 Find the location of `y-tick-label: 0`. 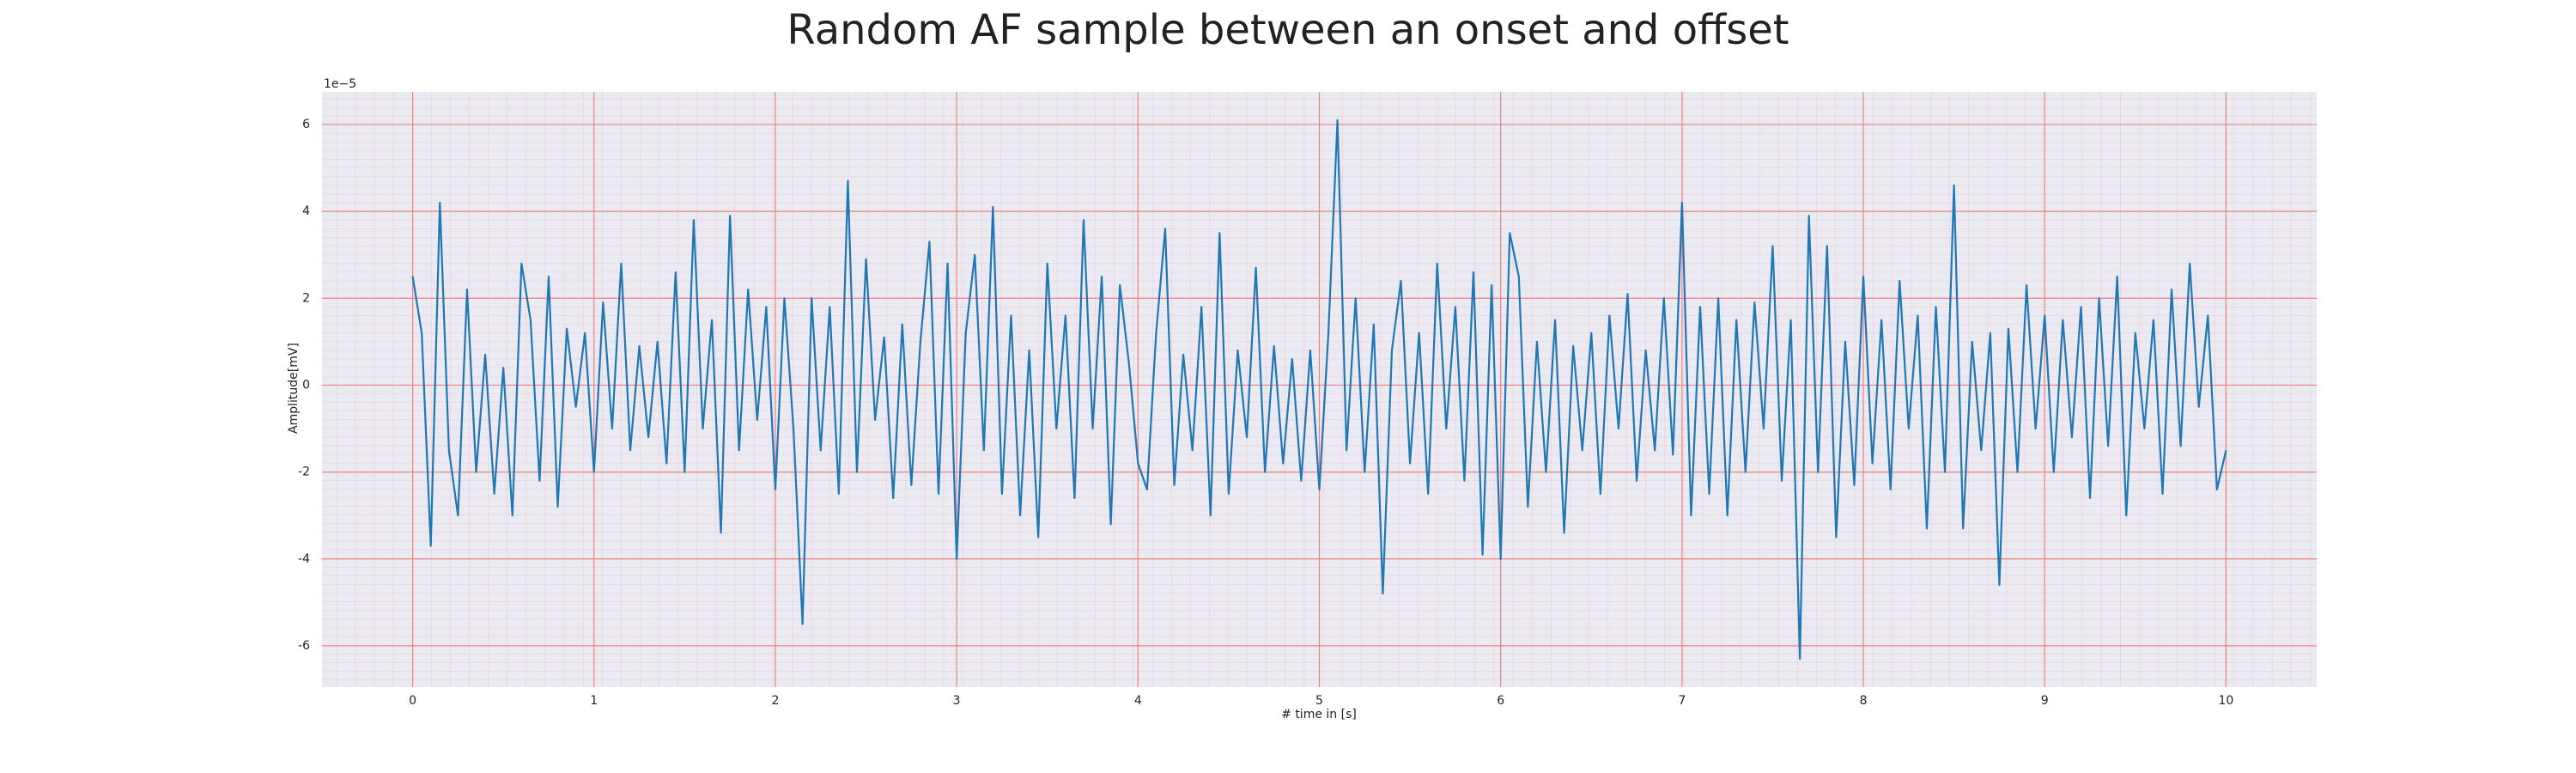

y-tick-label: 0 is located at coordinates (306, 385).